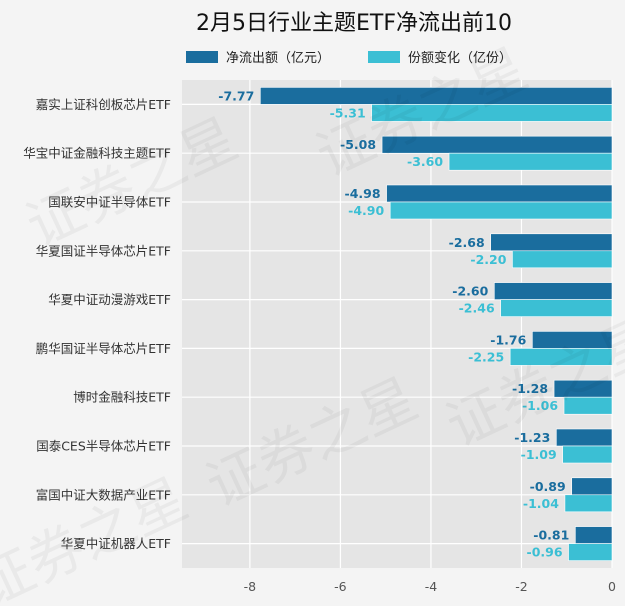  Describe the element at coordinates (545, 552) in the screenshot. I see `data-label: -0.96` at that location.